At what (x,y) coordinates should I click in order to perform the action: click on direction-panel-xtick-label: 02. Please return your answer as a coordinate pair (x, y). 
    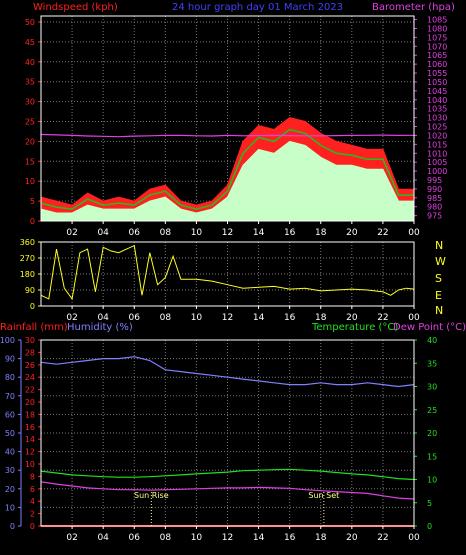
    Looking at the image, I should click on (71, 318).